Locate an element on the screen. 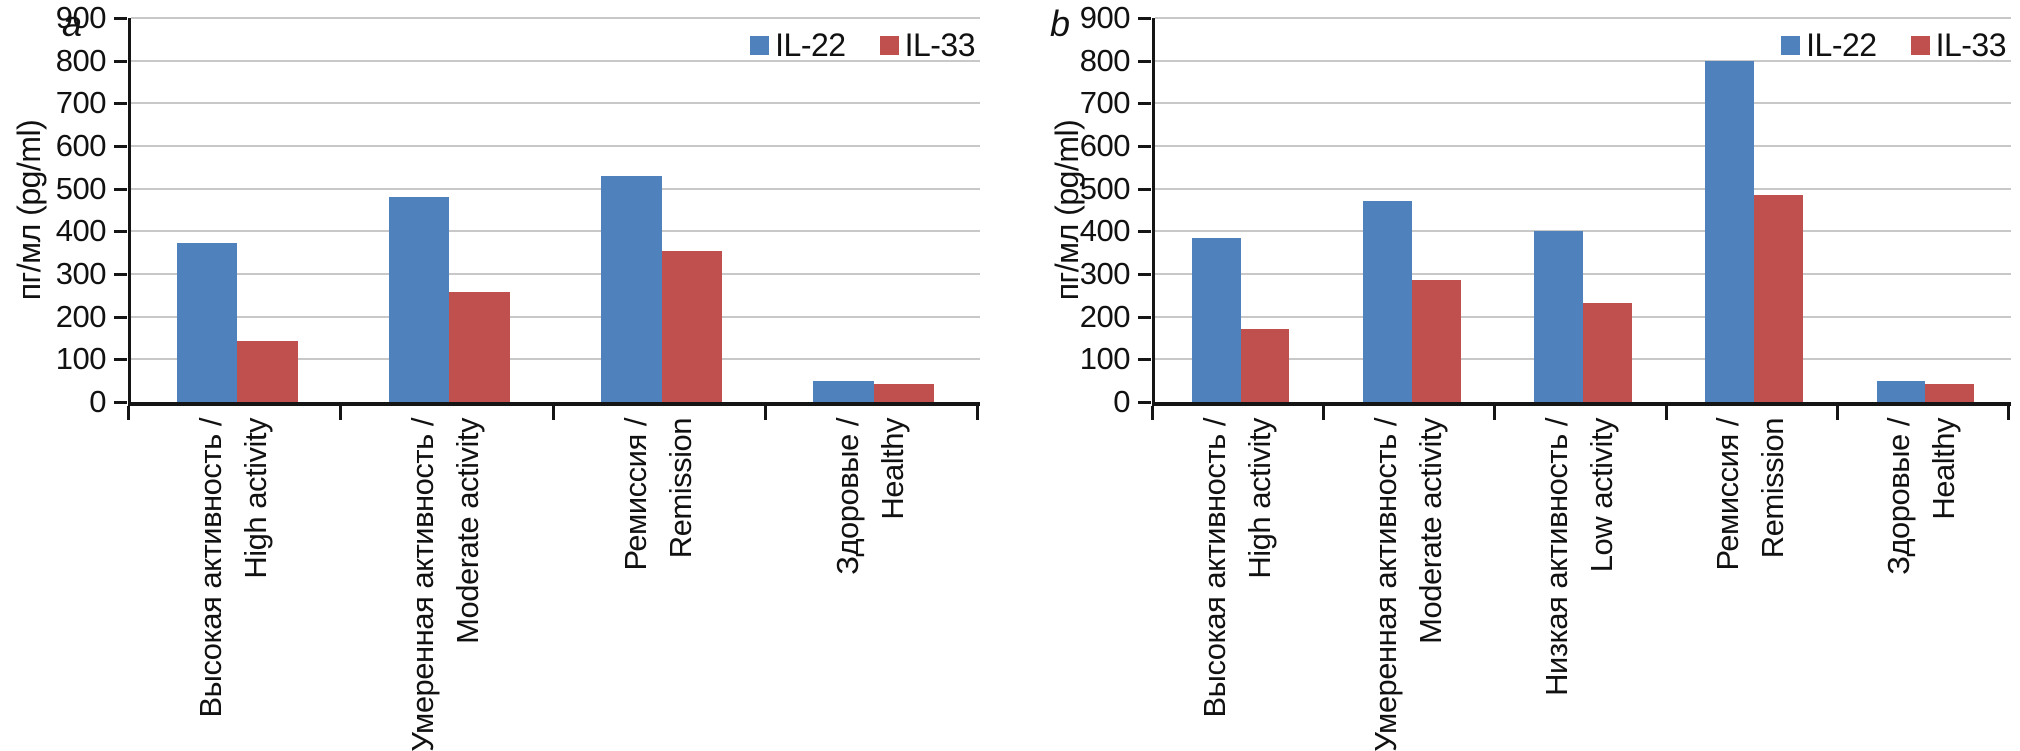 This screenshot has height=751, width=2020. bar-il-22-cat4 is located at coordinates (1901, 391).